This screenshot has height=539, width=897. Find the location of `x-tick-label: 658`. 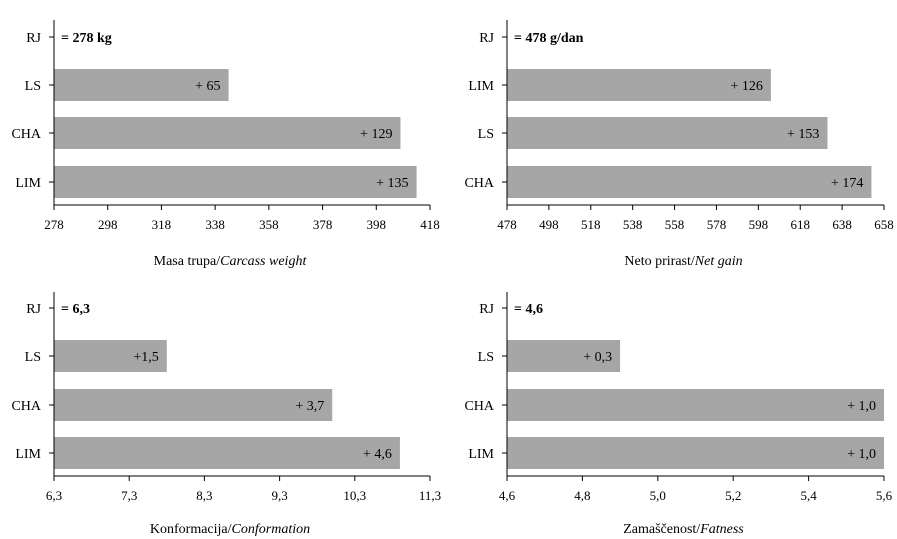

x-tick-label: 658 is located at coordinates (884, 224).